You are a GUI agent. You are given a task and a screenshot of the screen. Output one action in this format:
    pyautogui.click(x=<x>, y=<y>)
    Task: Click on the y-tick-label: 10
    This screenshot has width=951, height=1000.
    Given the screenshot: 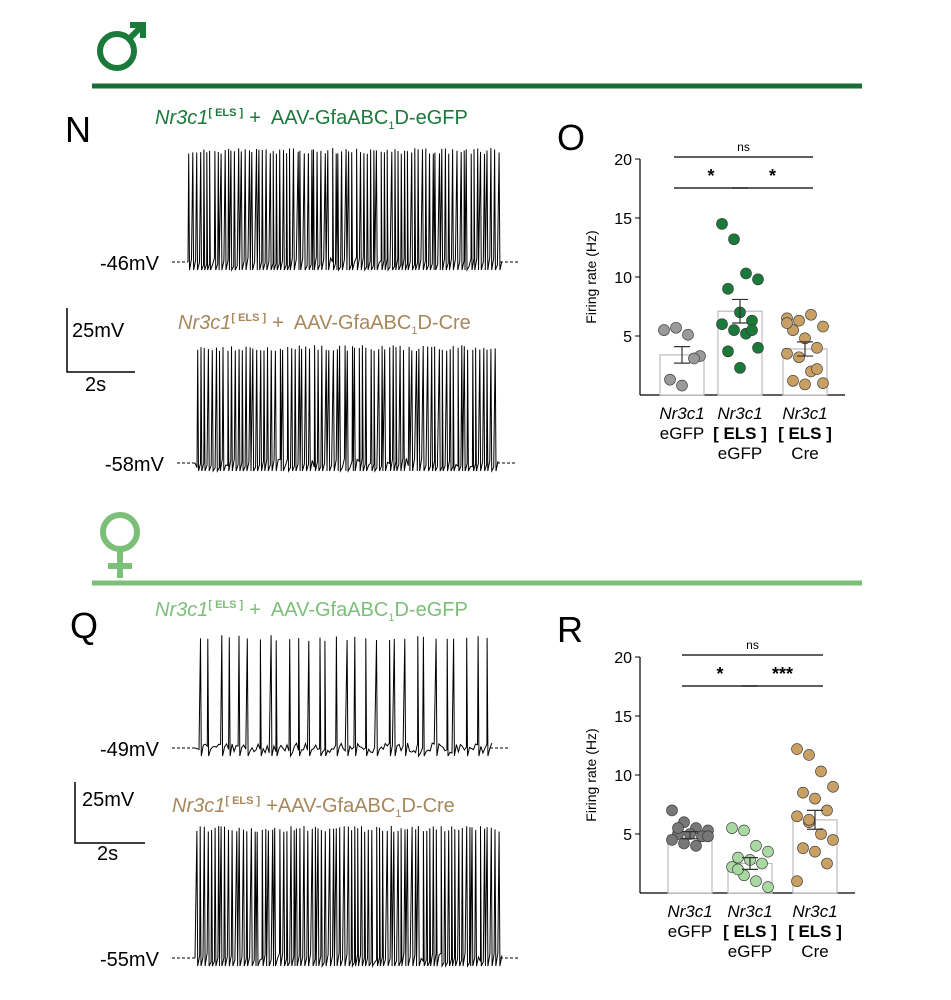 What is the action you would take?
    pyautogui.click(x=623, y=278)
    